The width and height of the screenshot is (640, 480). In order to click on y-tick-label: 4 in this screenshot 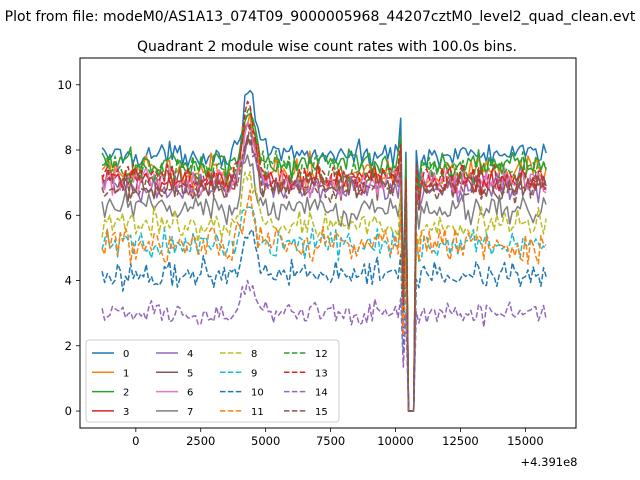, I will do `click(68, 281)`.